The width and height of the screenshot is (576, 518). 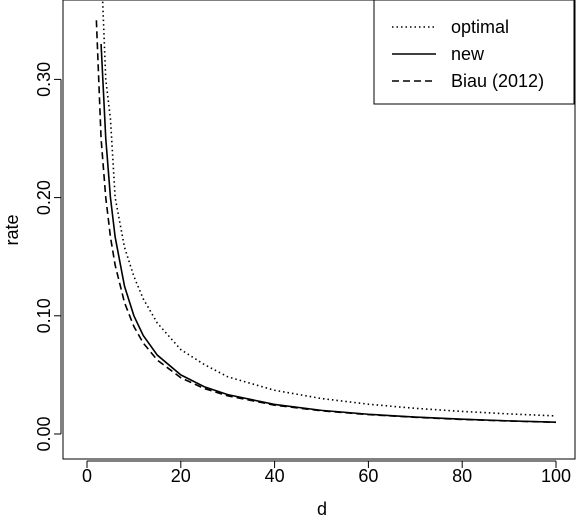 What do you see at coordinates (462, 476) in the screenshot?
I see `x-tick-label: 80` at bounding box center [462, 476].